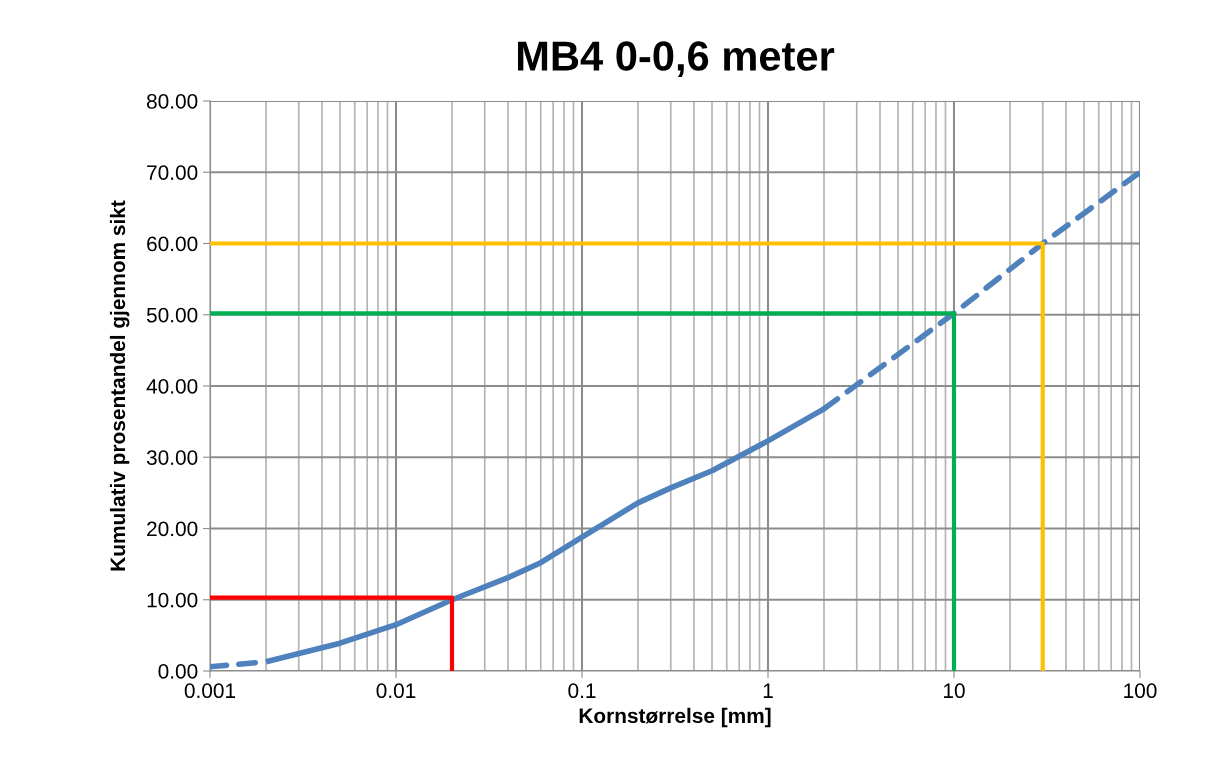 This screenshot has height=758, width=1205. Describe the element at coordinates (172, 101) in the screenshot. I see `y-tick-label: 80.00` at that location.